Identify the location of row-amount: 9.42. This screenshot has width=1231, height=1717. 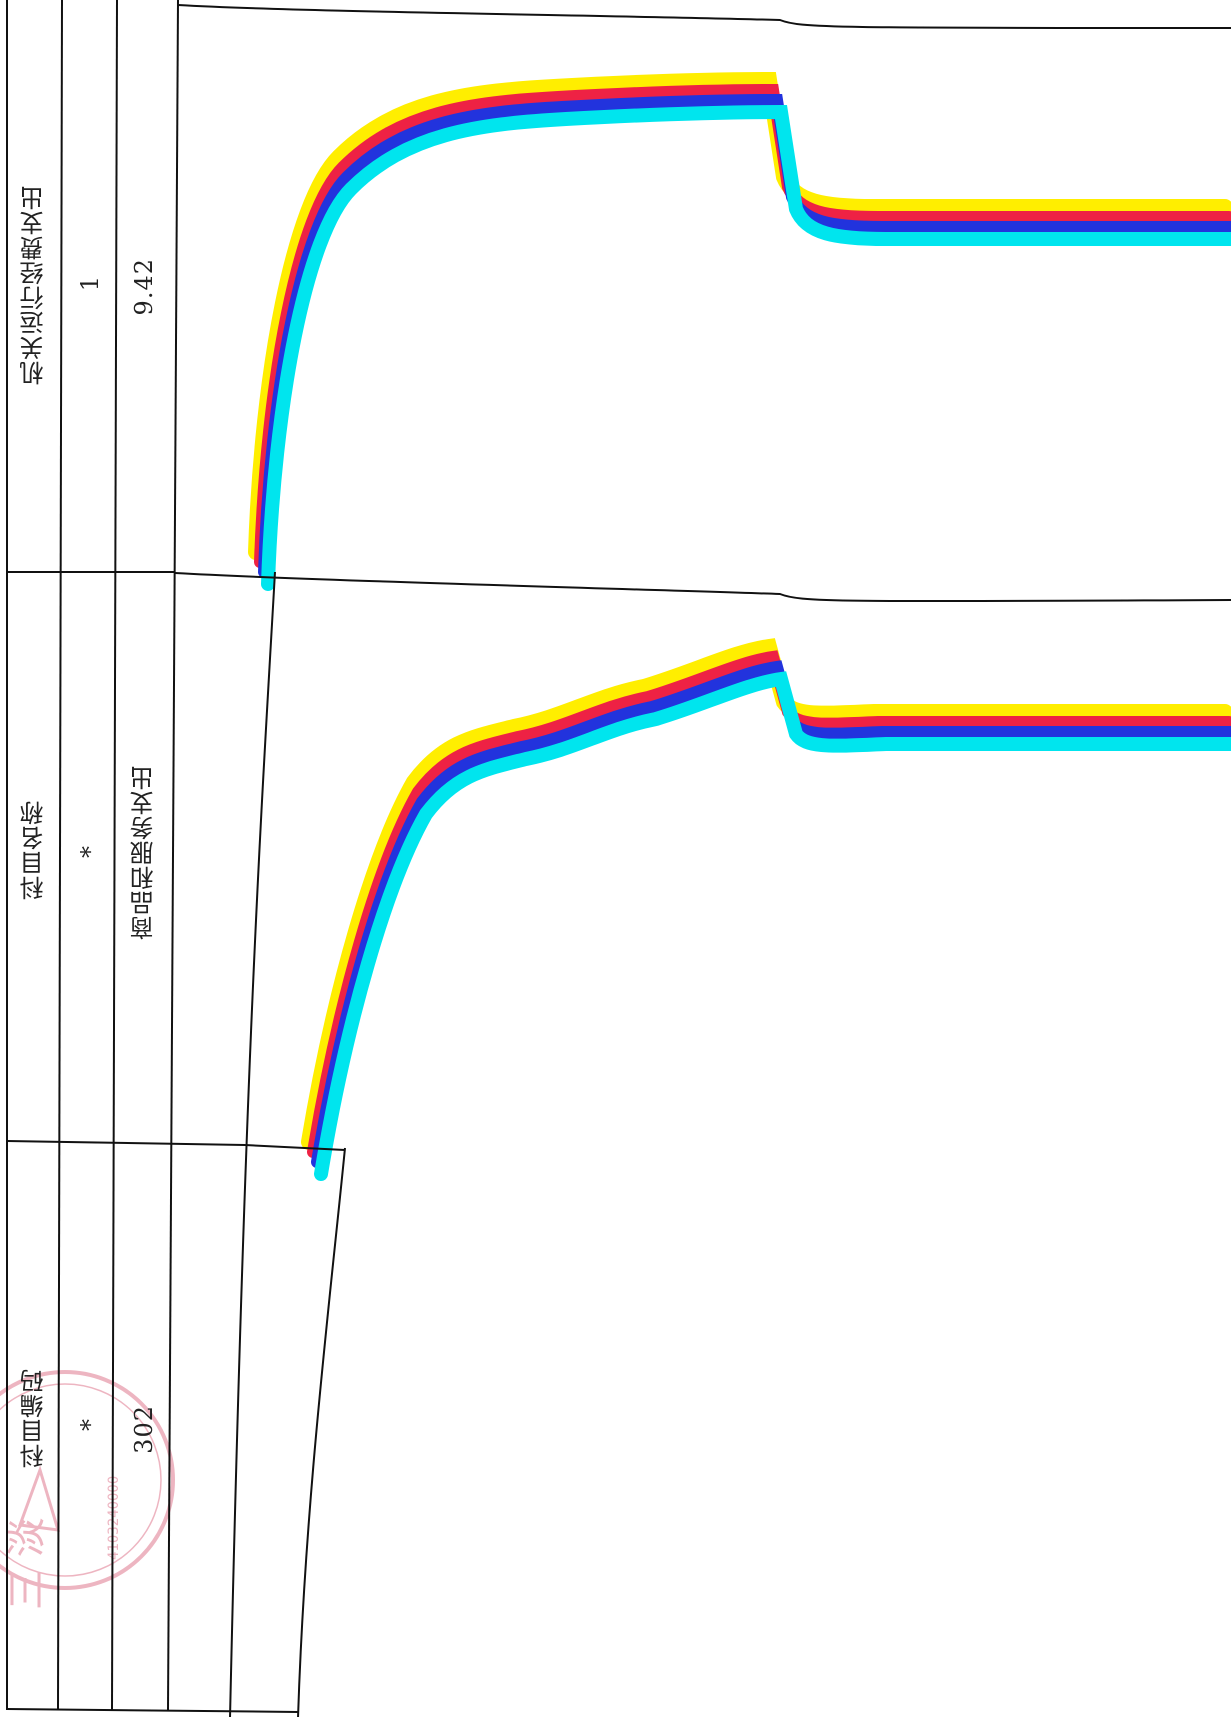
(144, 287).